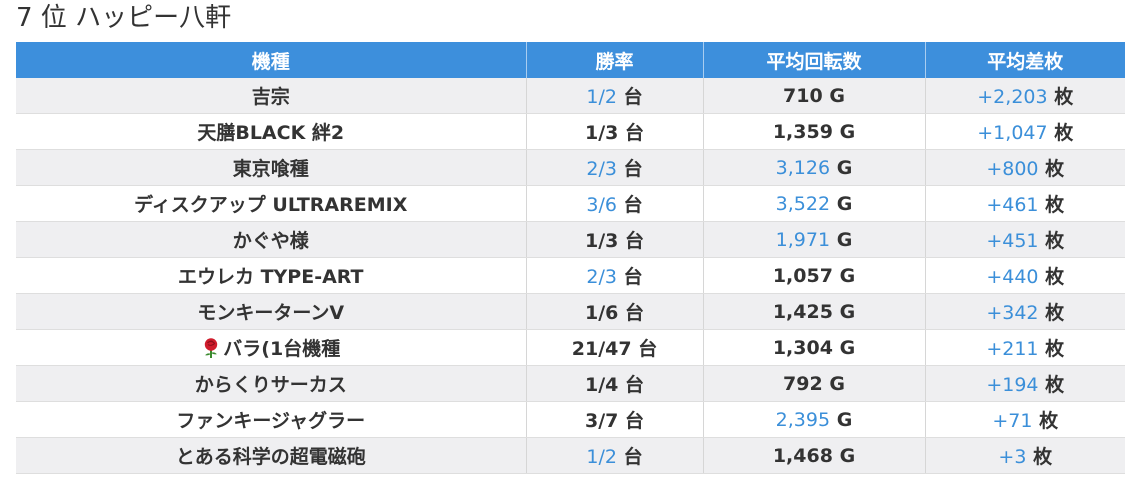  I want to click on avg-spins-cell: 3,126 G, so click(814, 167).